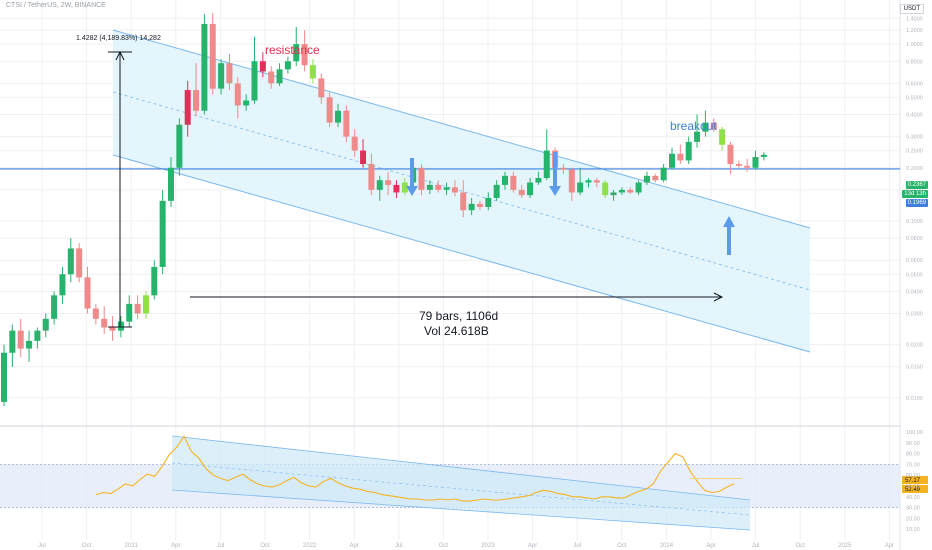  I want to click on time-axis-label: 2024, so click(667, 546).